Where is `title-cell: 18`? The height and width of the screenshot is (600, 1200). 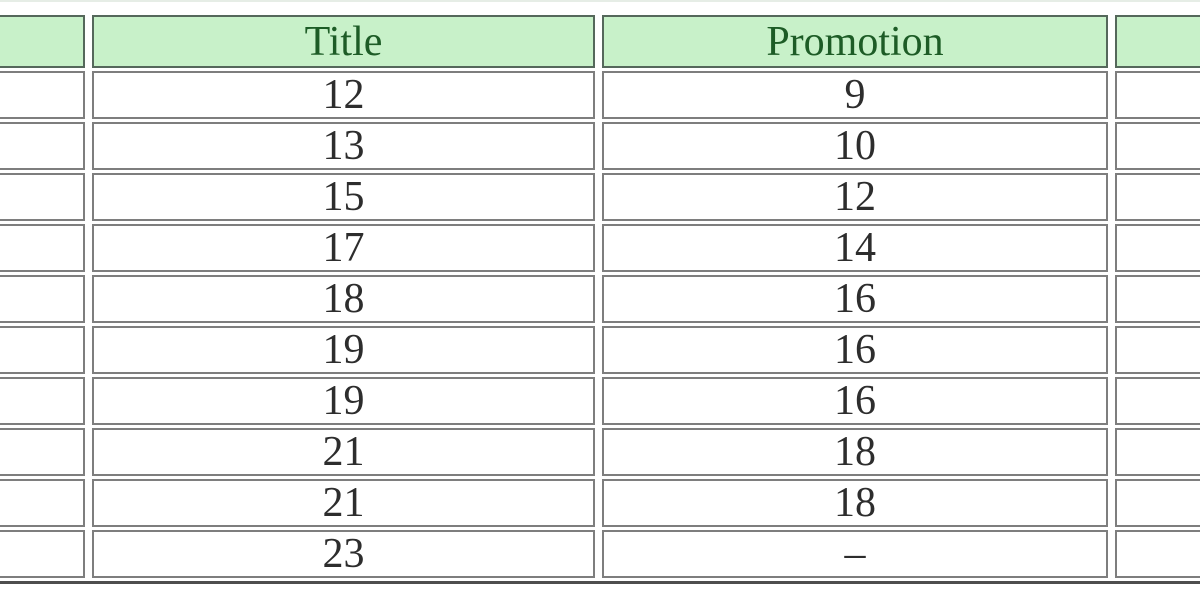 title-cell: 18 is located at coordinates (343, 299).